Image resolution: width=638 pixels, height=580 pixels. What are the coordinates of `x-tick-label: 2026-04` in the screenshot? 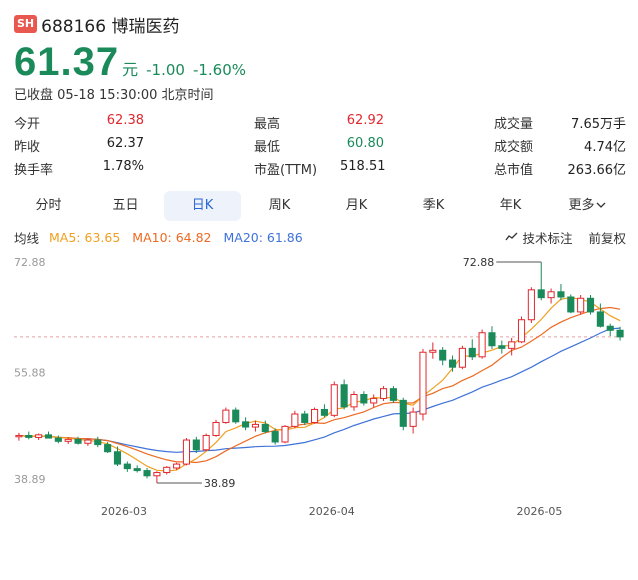 It's located at (332, 511).